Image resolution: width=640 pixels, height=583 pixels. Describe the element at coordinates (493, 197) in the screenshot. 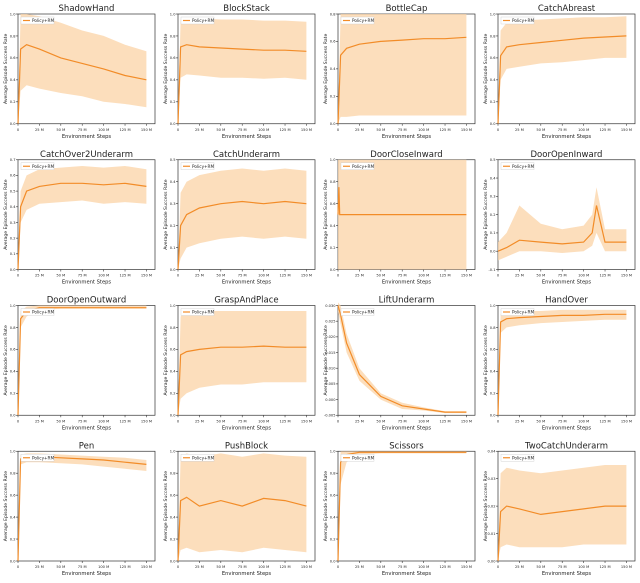

I see `y-tick-label: 0.3` at that location.